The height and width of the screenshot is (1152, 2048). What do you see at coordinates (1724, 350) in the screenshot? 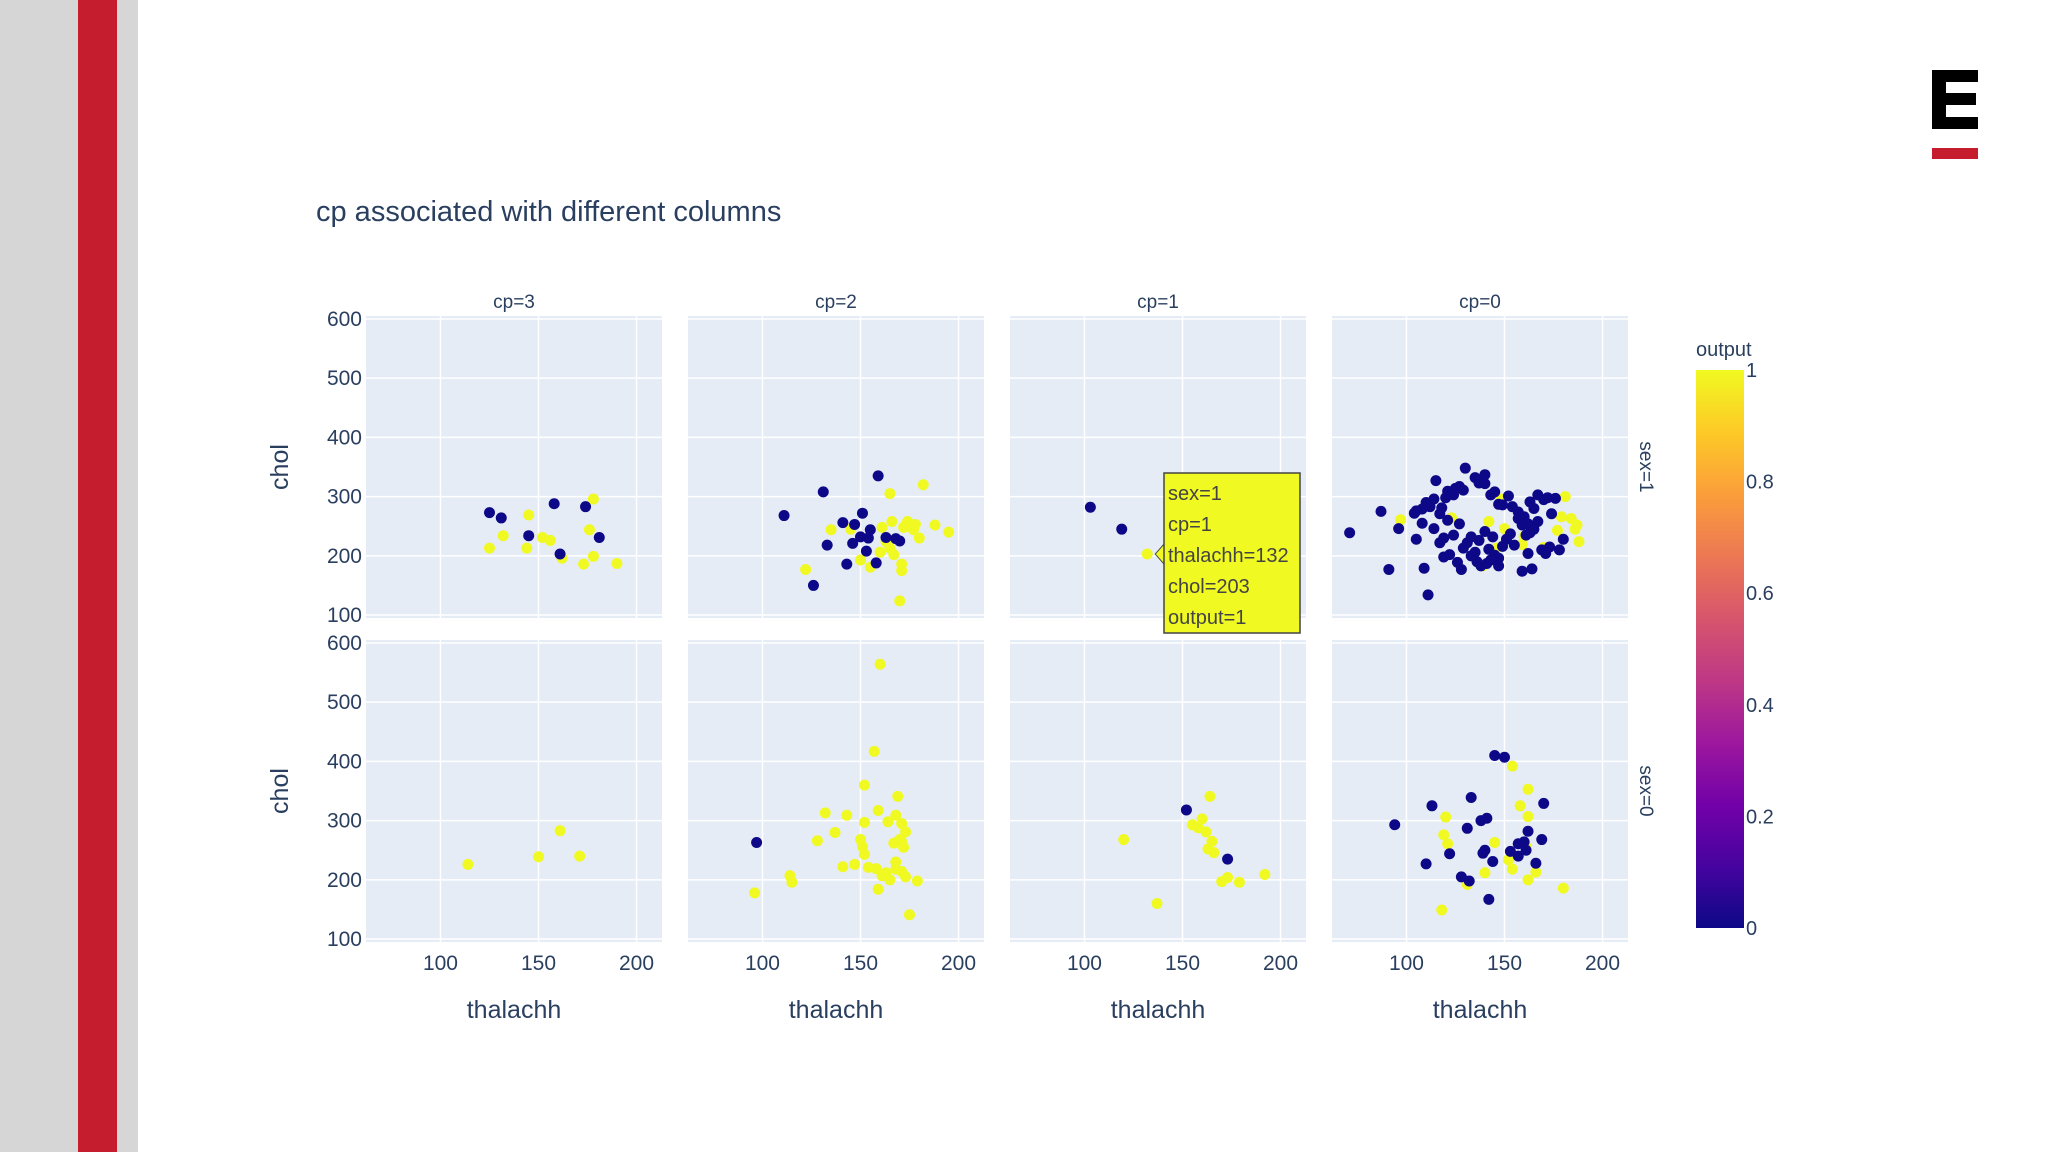
I see `colorbar-title: output` at bounding box center [1724, 350].